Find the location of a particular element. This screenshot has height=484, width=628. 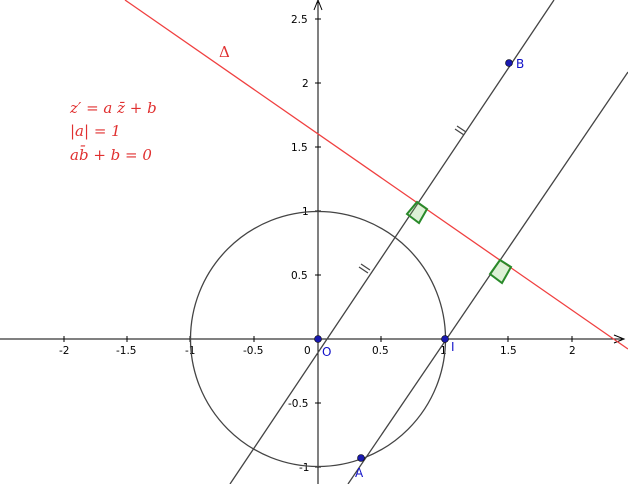

x-tick-label: 0 is located at coordinates (307, 351).